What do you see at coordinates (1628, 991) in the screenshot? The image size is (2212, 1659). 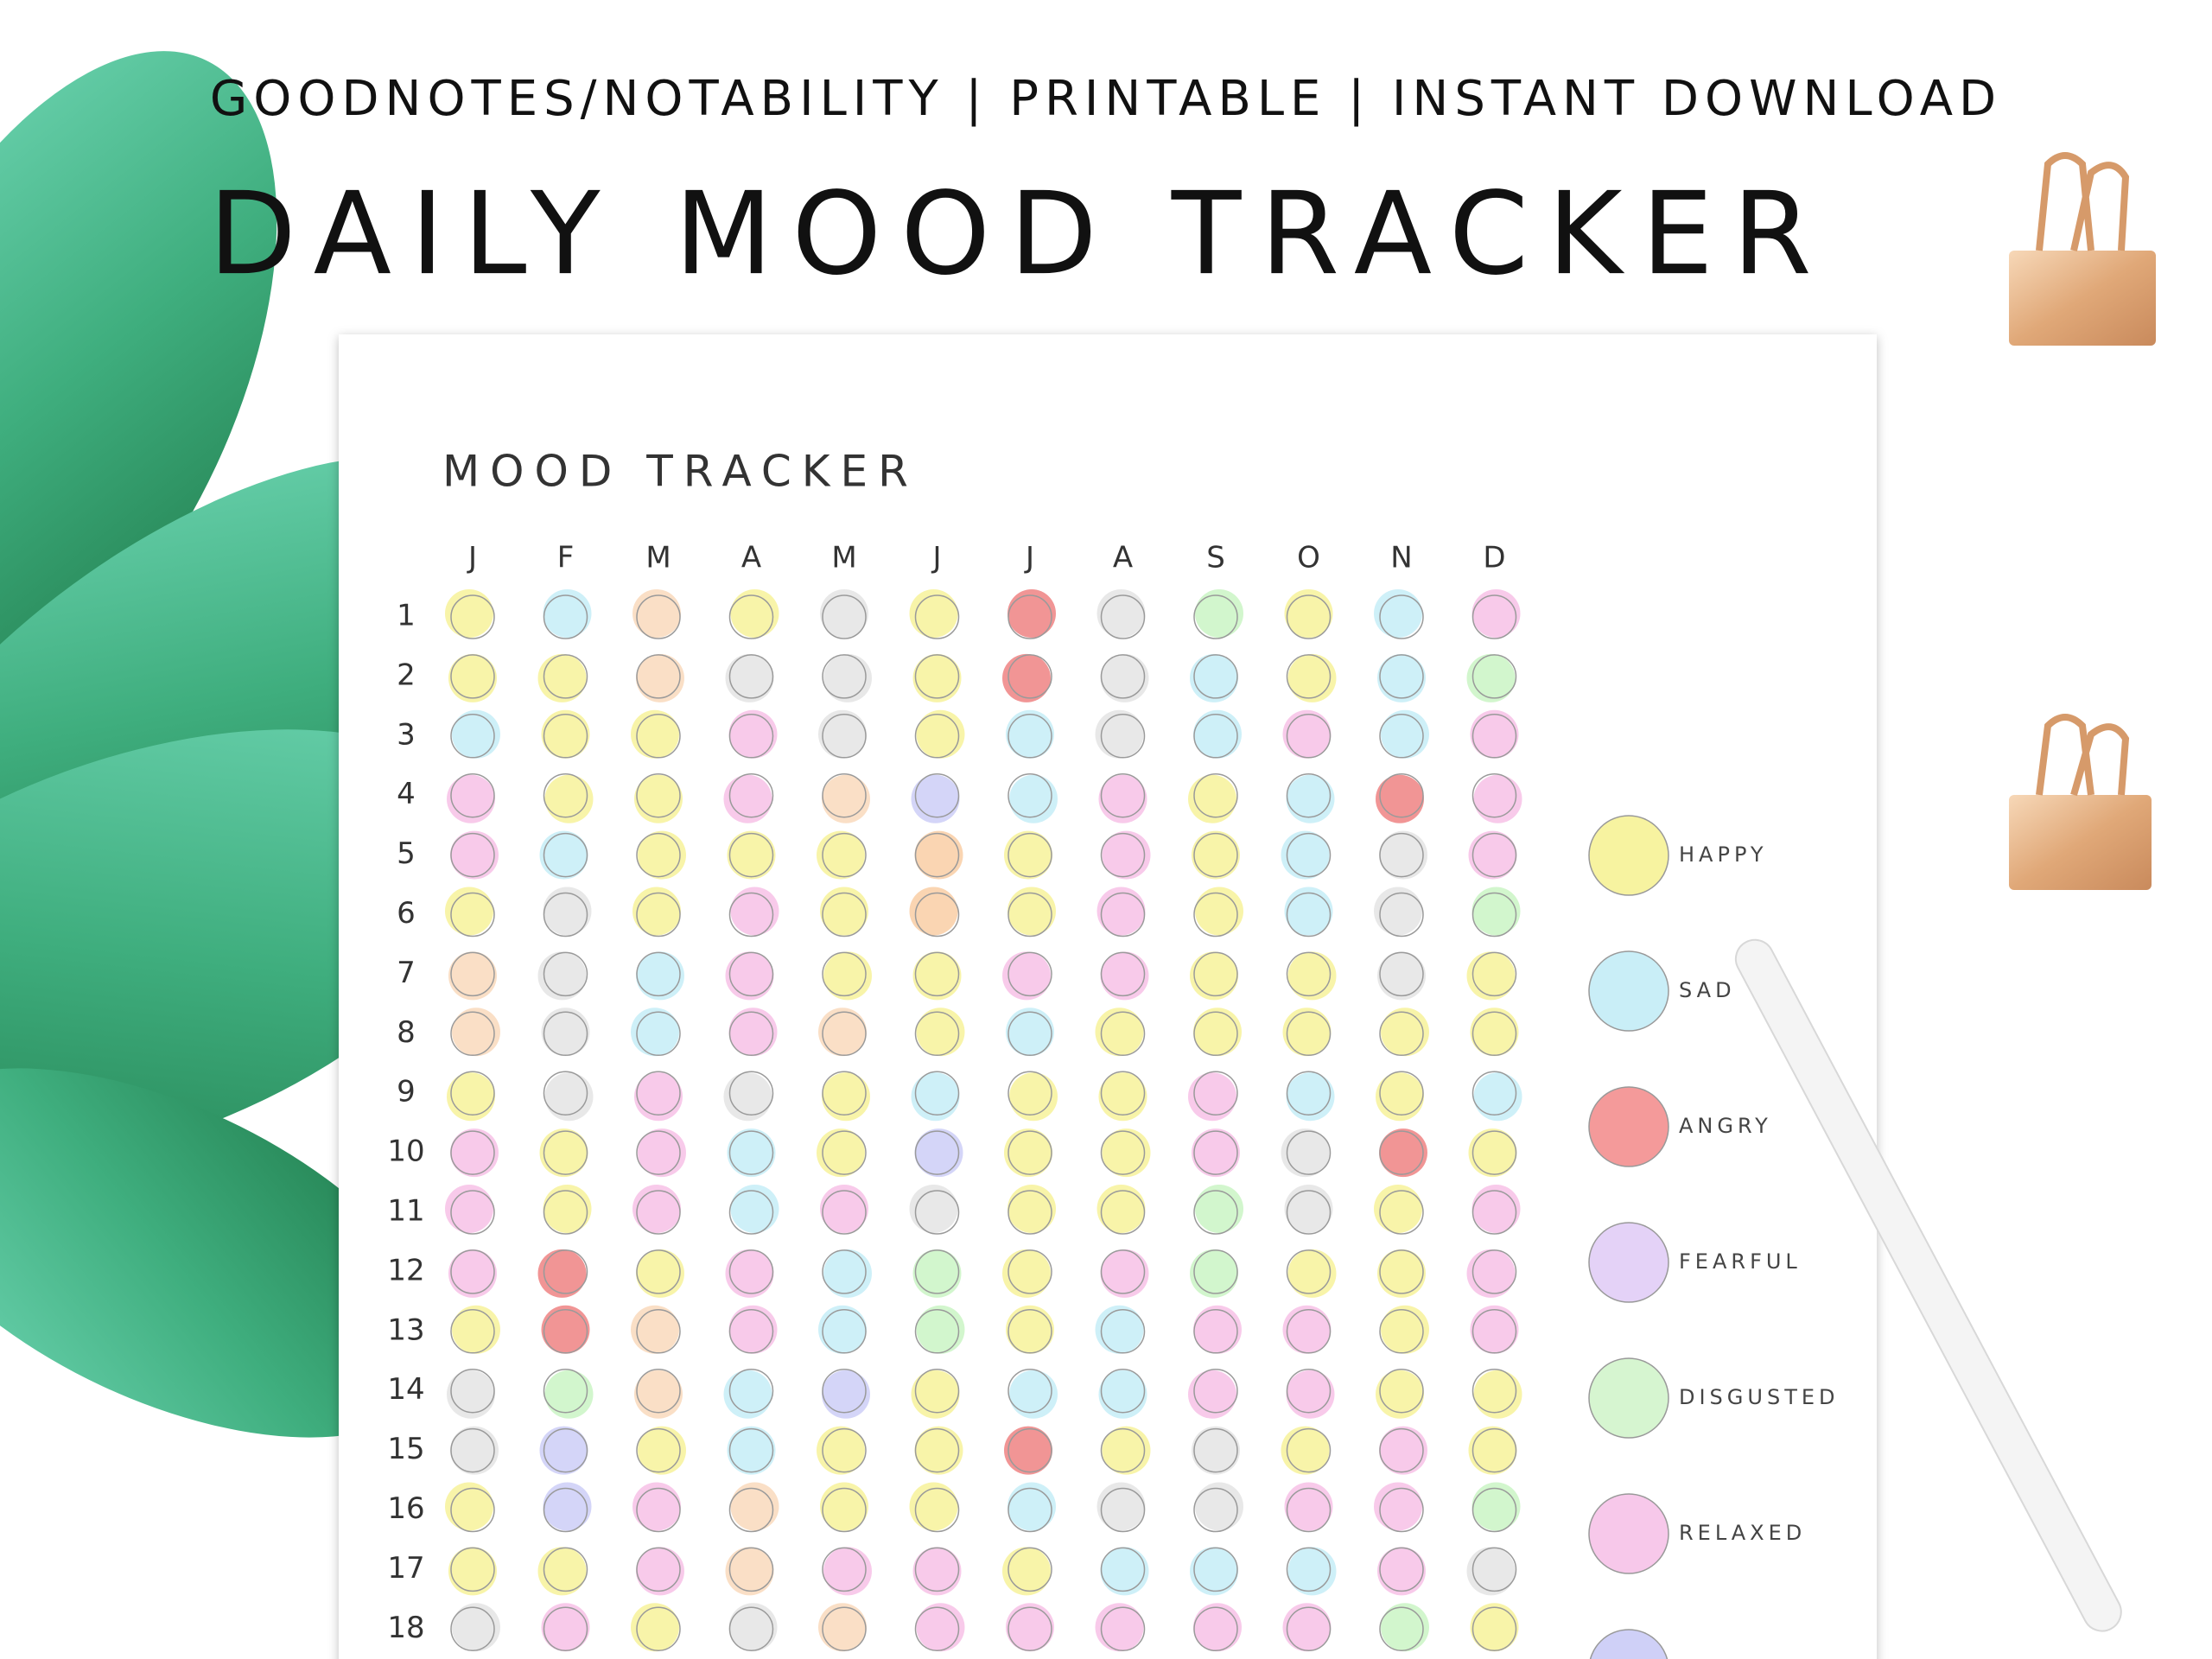 I see `legend-swatch` at bounding box center [1628, 991].